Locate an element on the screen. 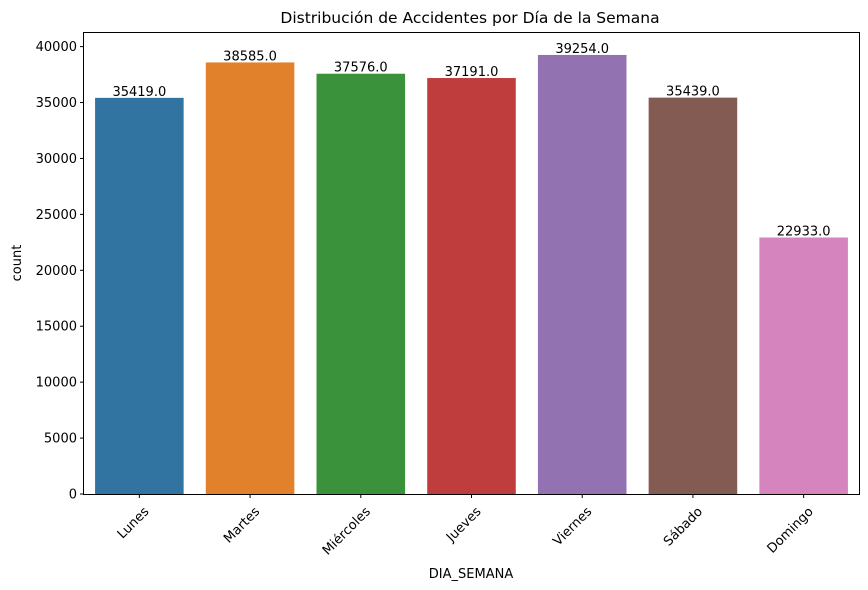 Image resolution: width=868 pixels, height=590 pixels. data-label-6: 22933.0 is located at coordinates (804, 232).